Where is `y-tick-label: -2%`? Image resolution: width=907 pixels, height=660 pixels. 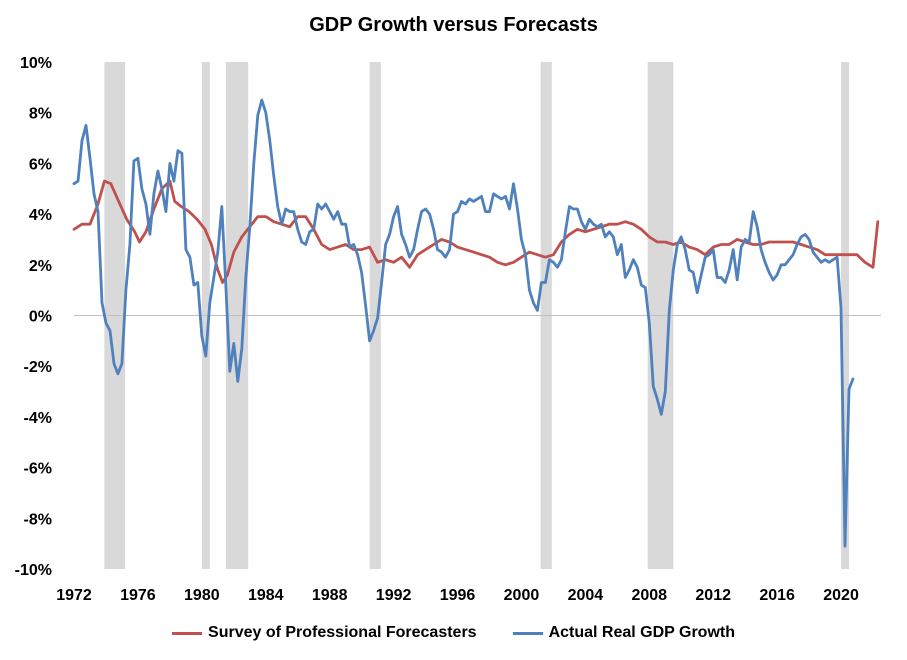 y-tick-label: -2% is located at coordinates (38, 367).